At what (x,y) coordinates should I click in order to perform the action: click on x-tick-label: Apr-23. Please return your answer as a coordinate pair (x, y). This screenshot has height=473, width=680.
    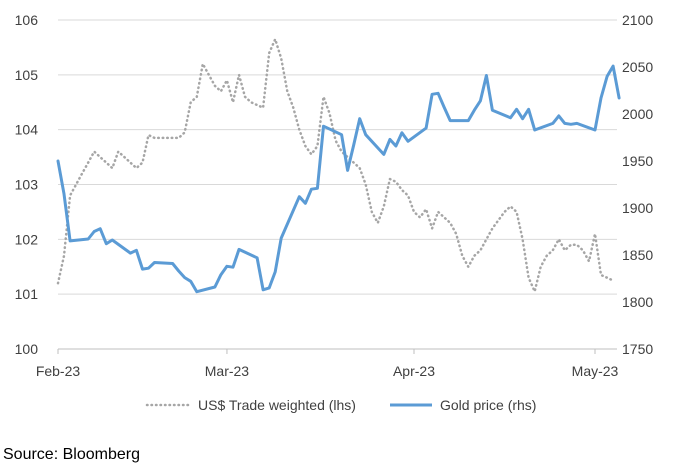
    Looking at the image, I should click on (414, 371).